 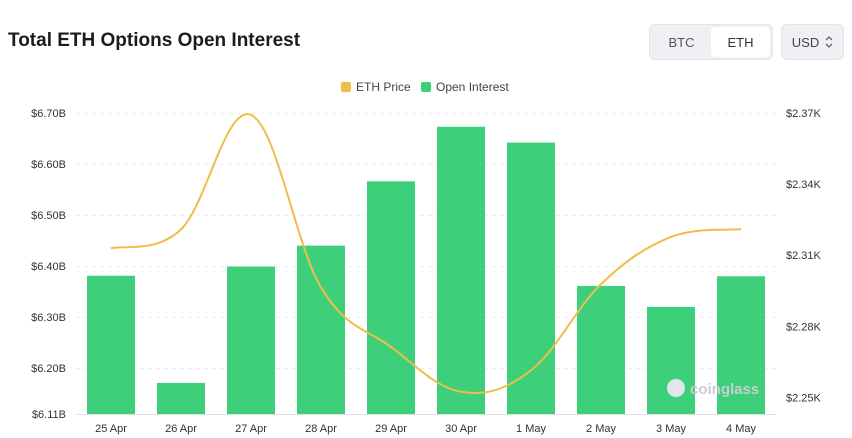 What do you see at coordinates (805, 42) in the screenshot?
I see `currency-label: USD` at bounding box center [805, 42].